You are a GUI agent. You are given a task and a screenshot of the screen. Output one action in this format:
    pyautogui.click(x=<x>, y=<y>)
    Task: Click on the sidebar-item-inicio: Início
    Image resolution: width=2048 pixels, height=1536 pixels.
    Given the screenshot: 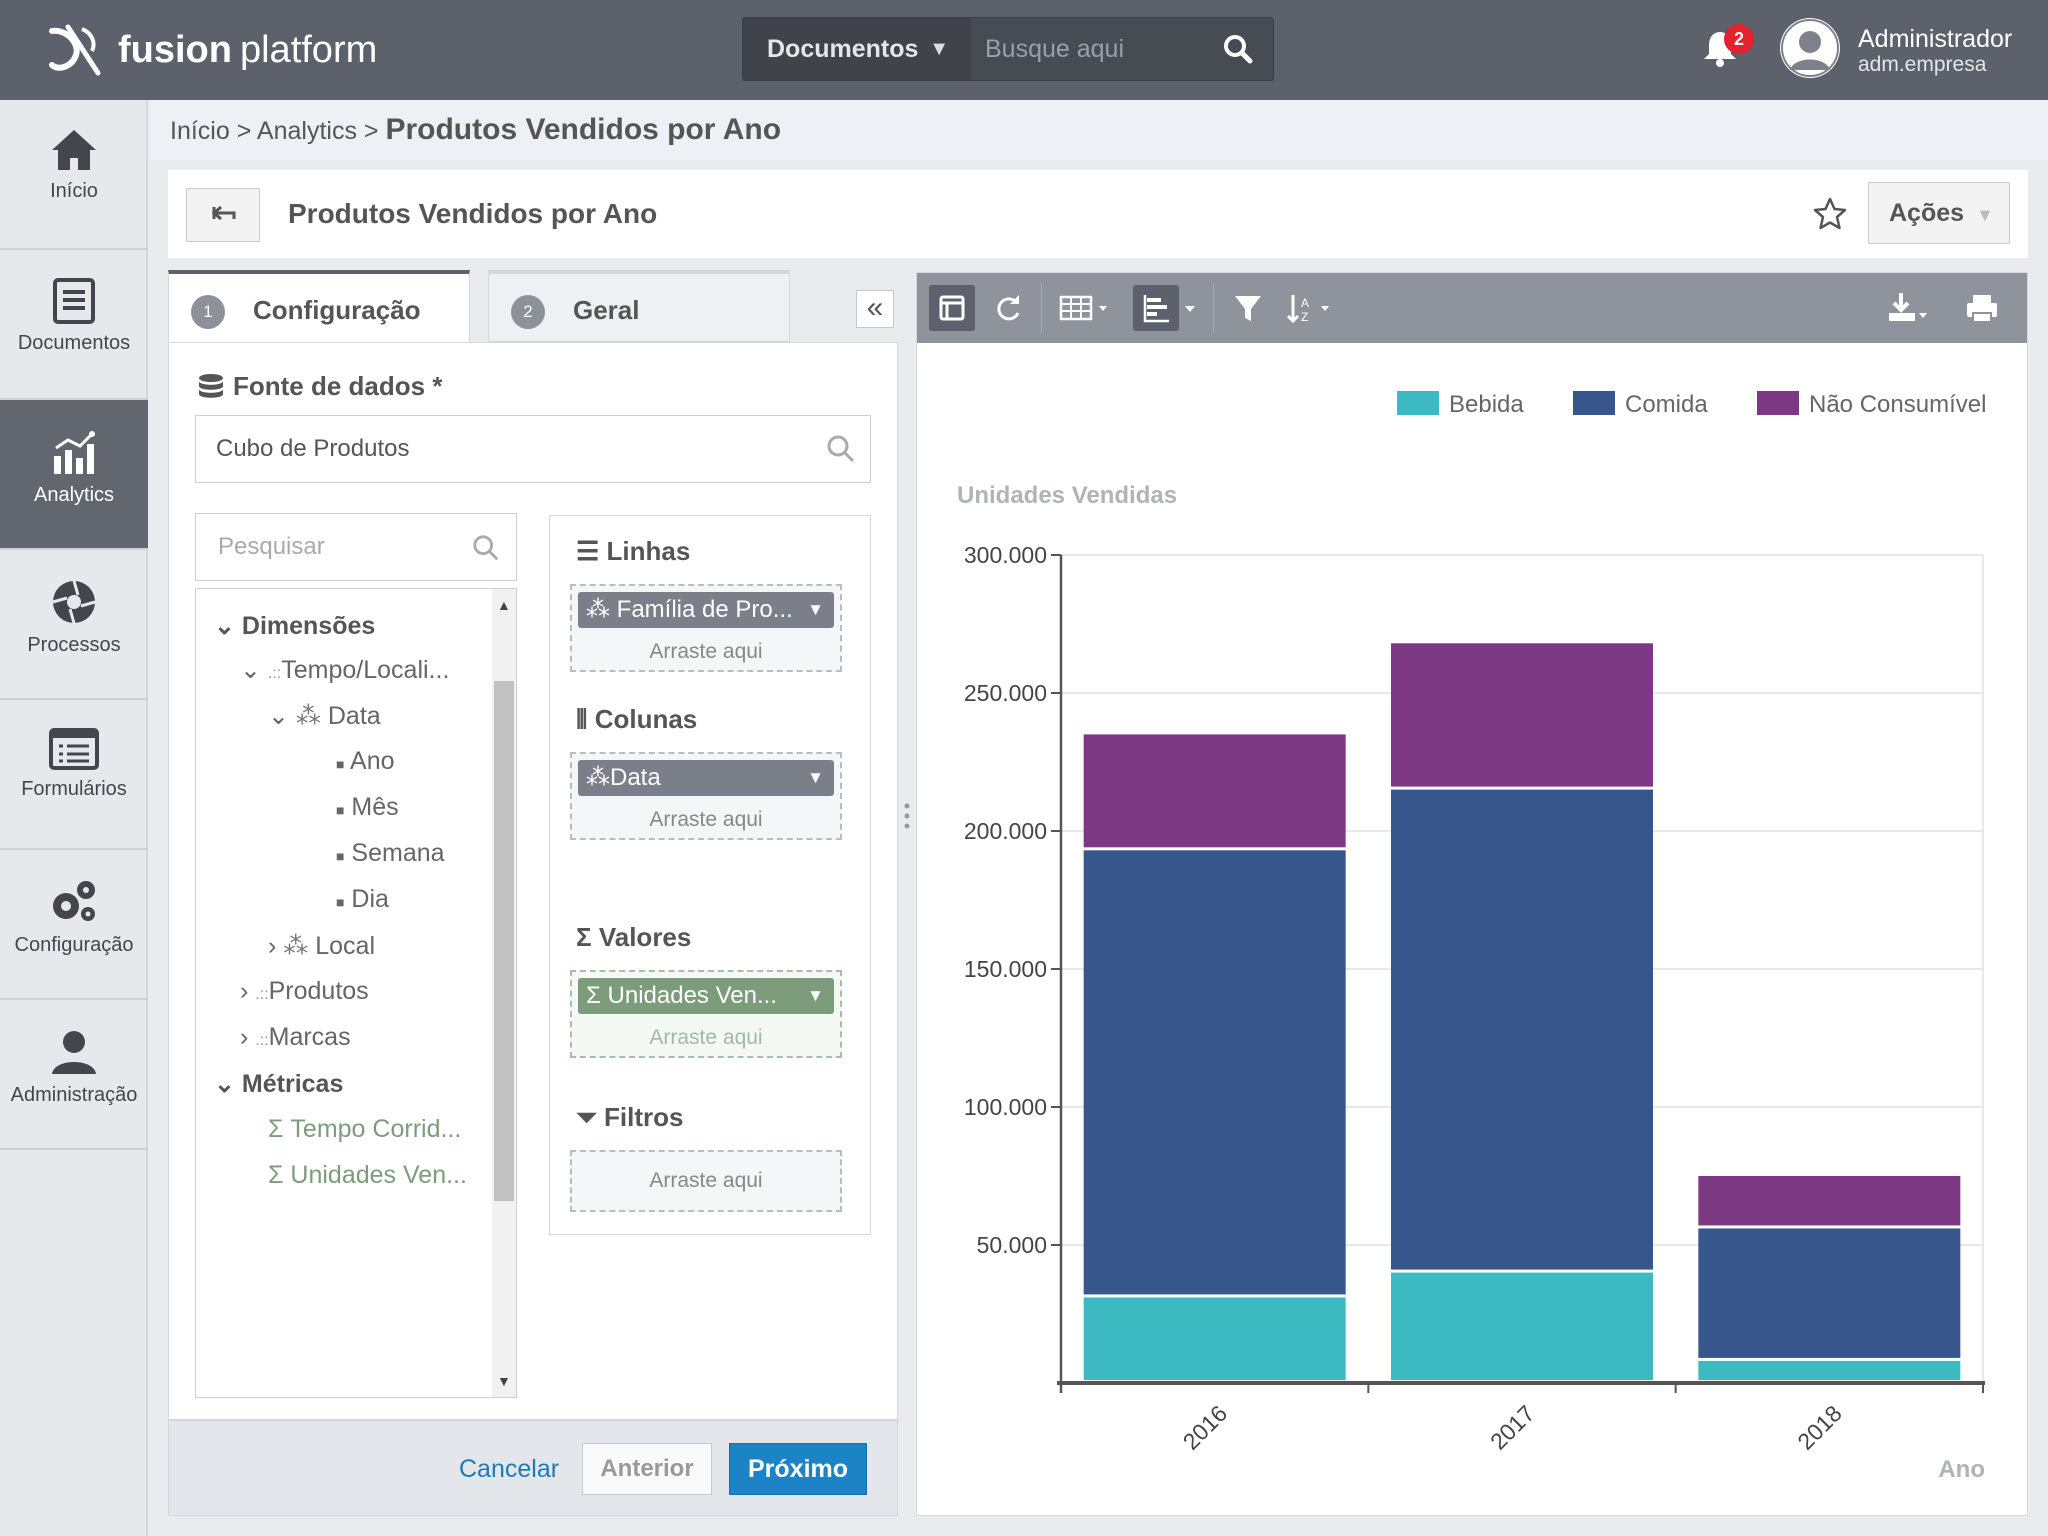 What is the action you would take?
    pyautogui.click(x=74, y=175)
    